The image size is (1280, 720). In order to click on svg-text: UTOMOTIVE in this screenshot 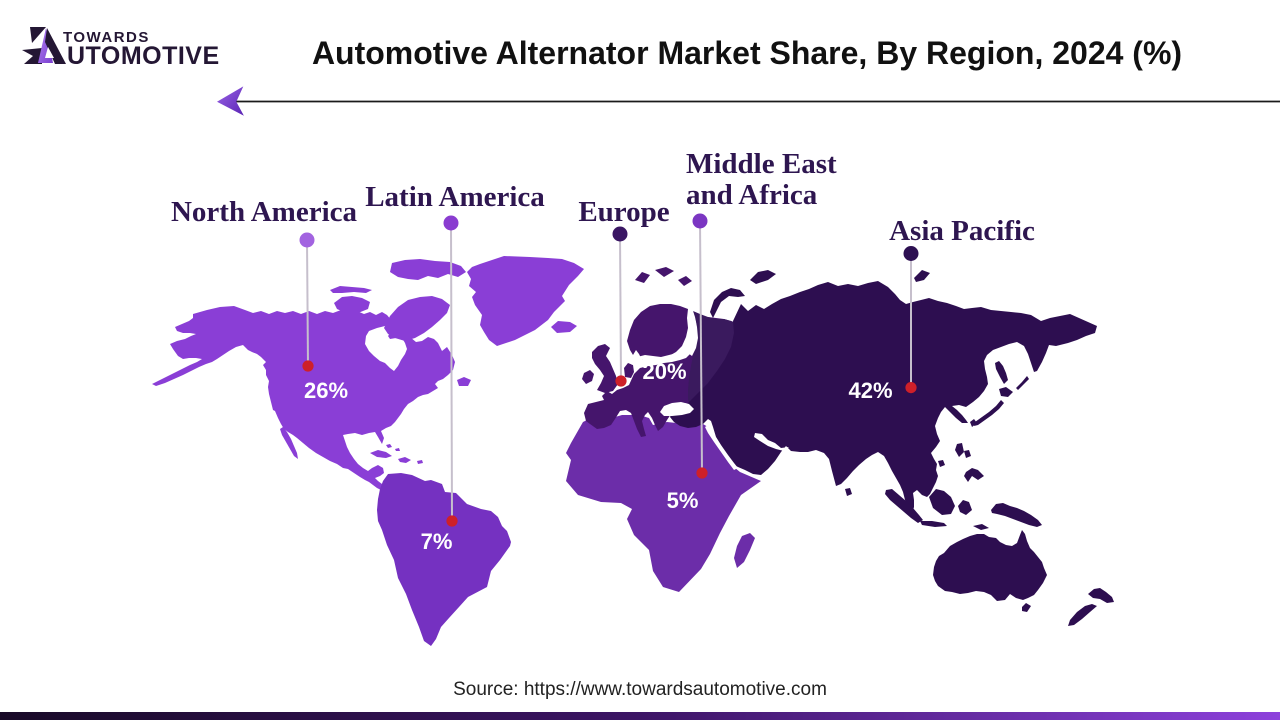, I will do `click(143, 56)`.